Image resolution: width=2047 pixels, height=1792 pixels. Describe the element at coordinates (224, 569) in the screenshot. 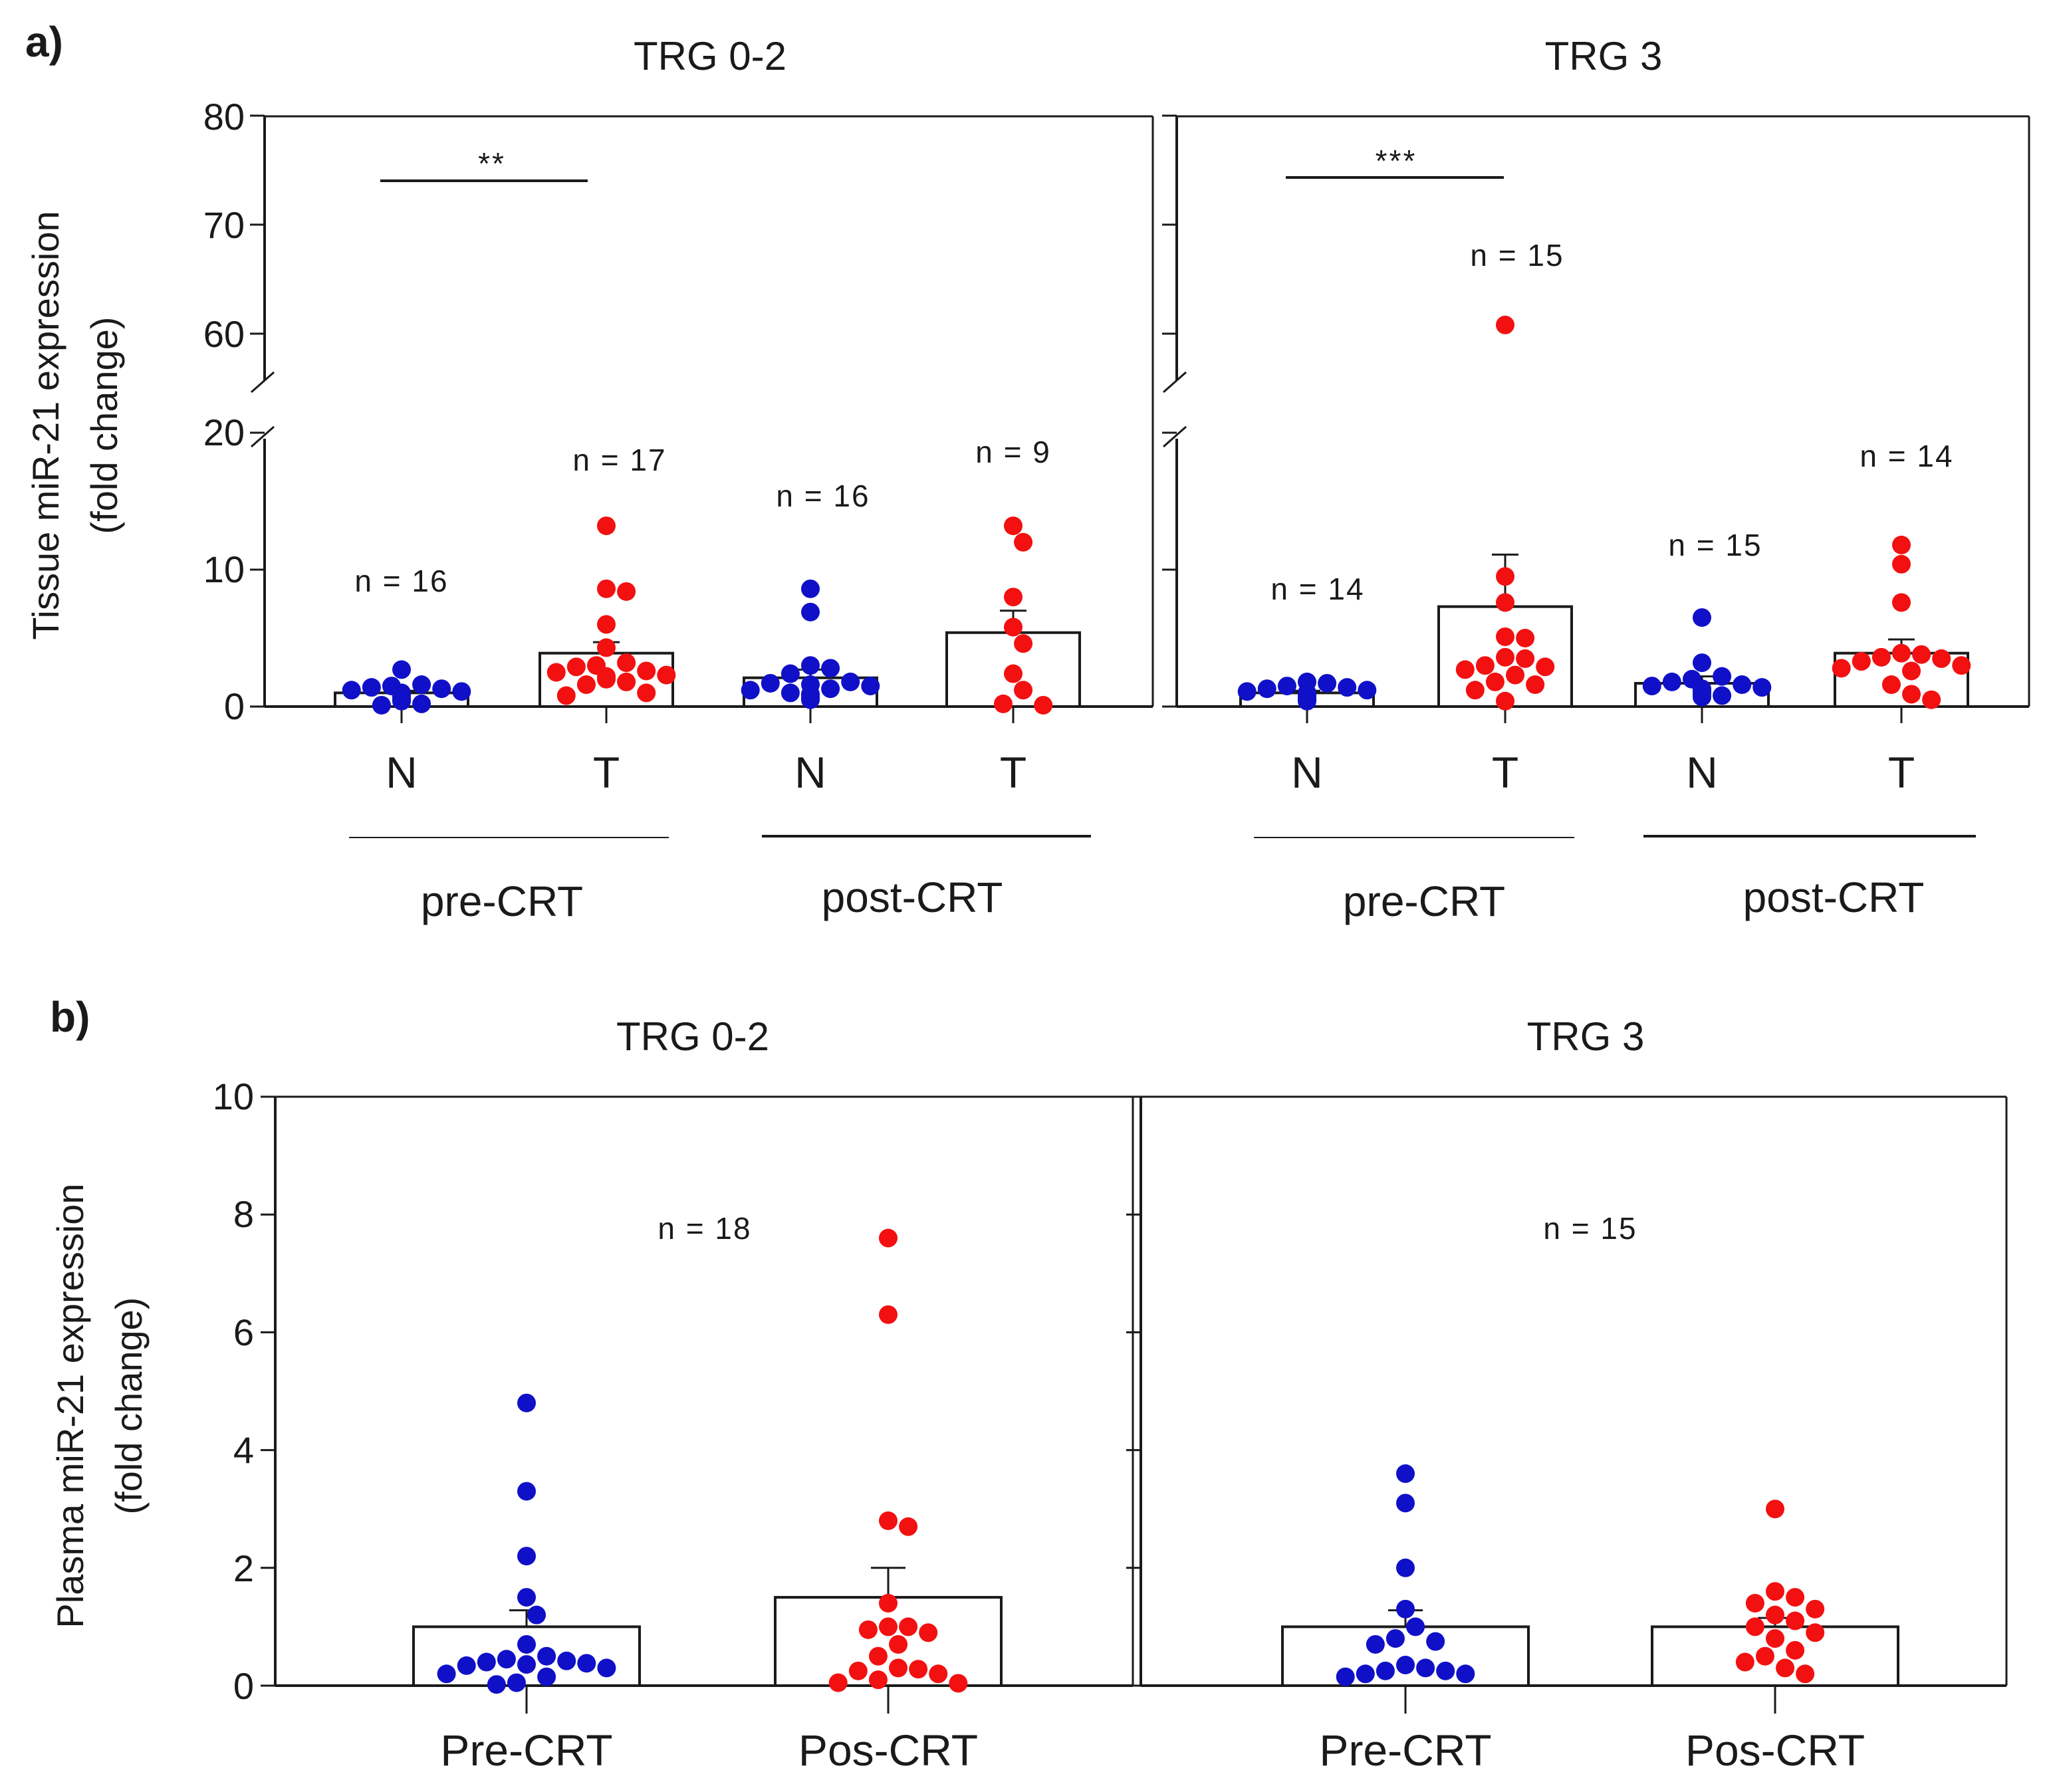

I see `panel-a-ytick-10: 10` at that location.